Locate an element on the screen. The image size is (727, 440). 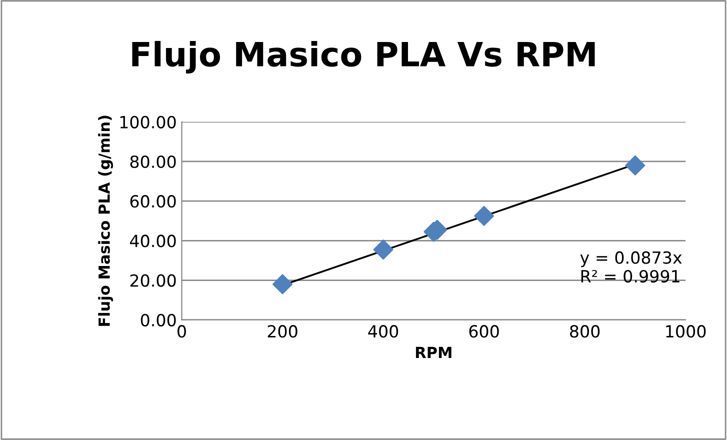
x-tick-label: 1000 is located at coordinates (686, 331).